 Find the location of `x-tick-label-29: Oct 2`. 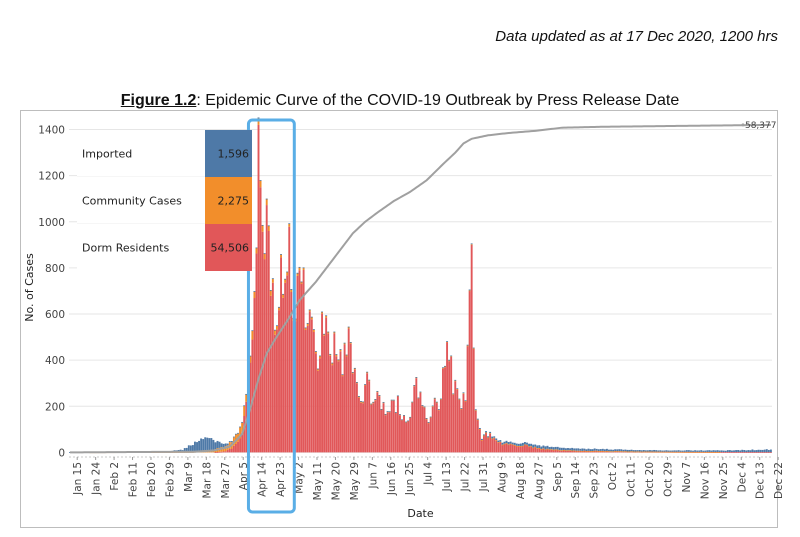

x-tick-label-29: Oct 2 is located at coordinates (613, 476).